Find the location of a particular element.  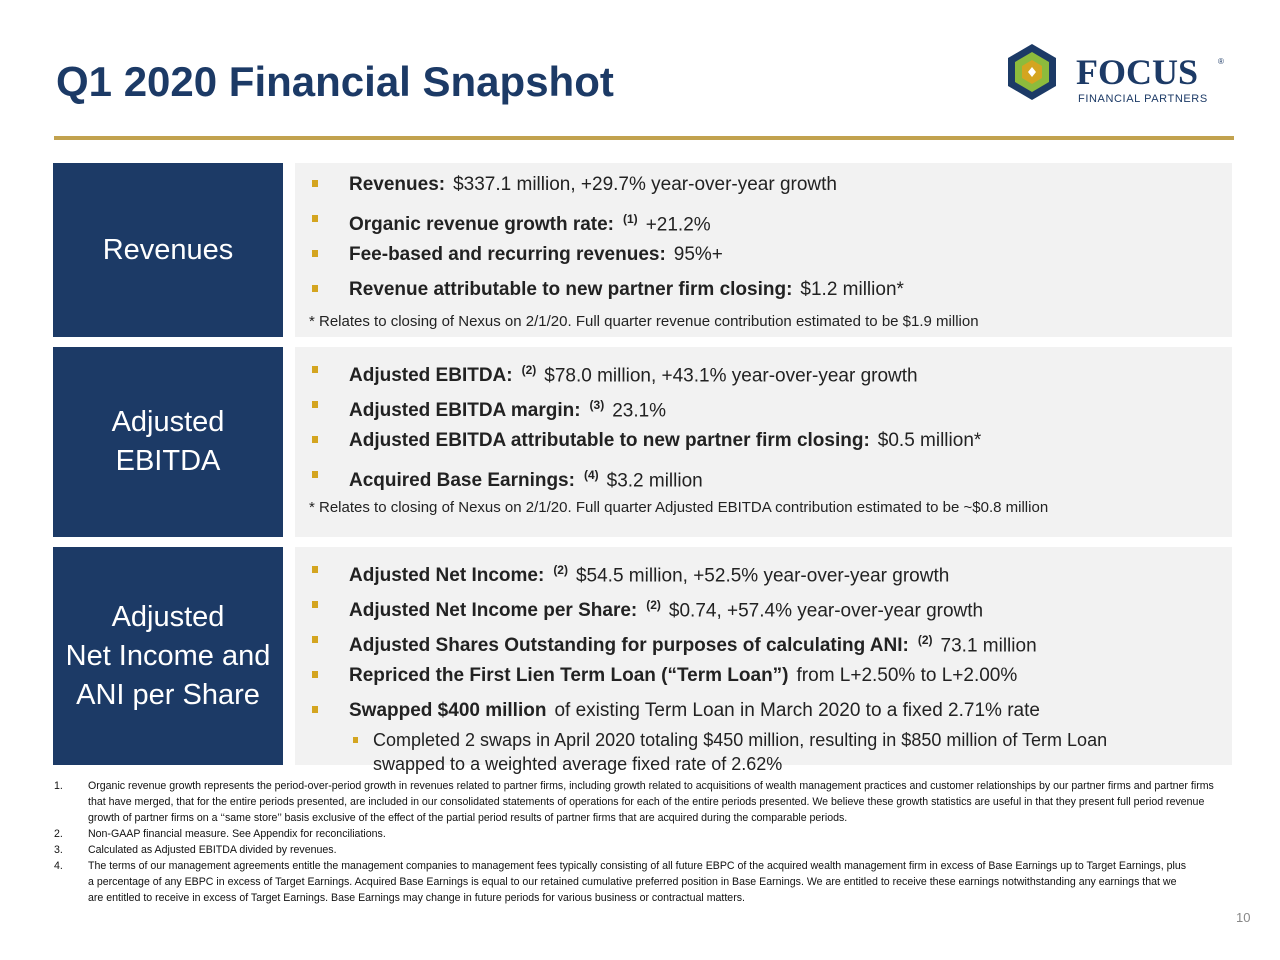

section-label: Adjusted Net Income and ANI per Share is located at coordinates (168, 656).